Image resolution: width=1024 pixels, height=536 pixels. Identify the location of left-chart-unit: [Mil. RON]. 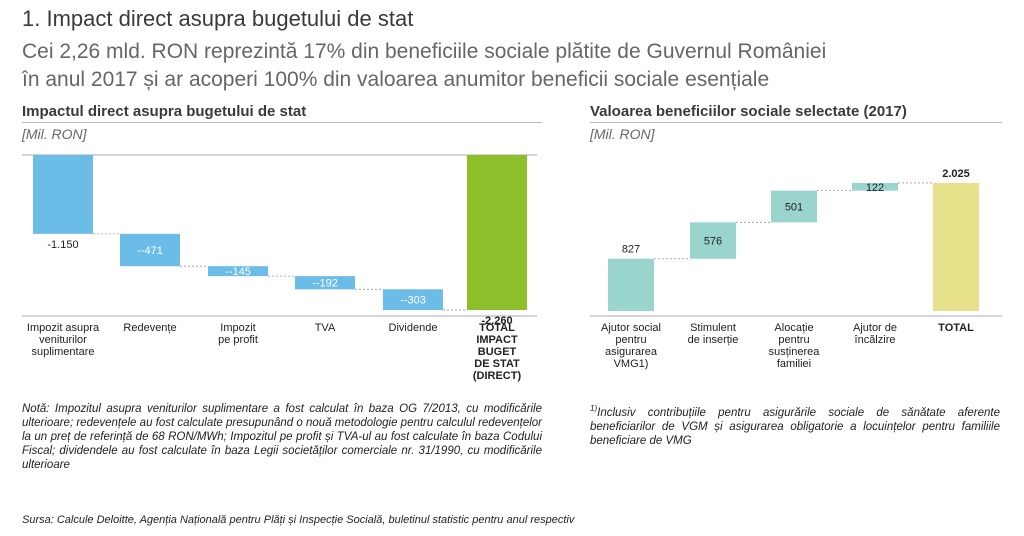
(54, 134).